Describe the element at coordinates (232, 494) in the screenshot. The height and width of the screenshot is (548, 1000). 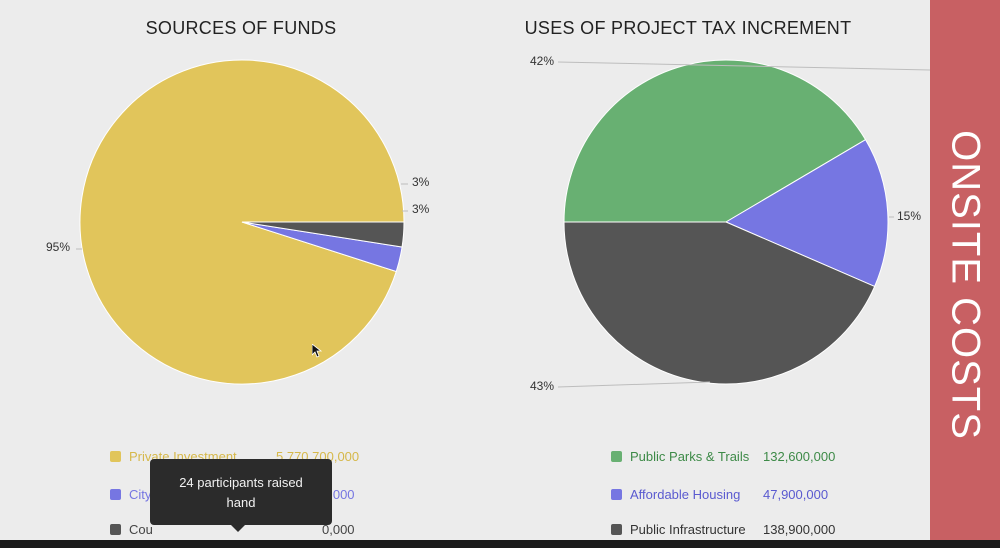
I see `legend-item: City 0,000` at that location.